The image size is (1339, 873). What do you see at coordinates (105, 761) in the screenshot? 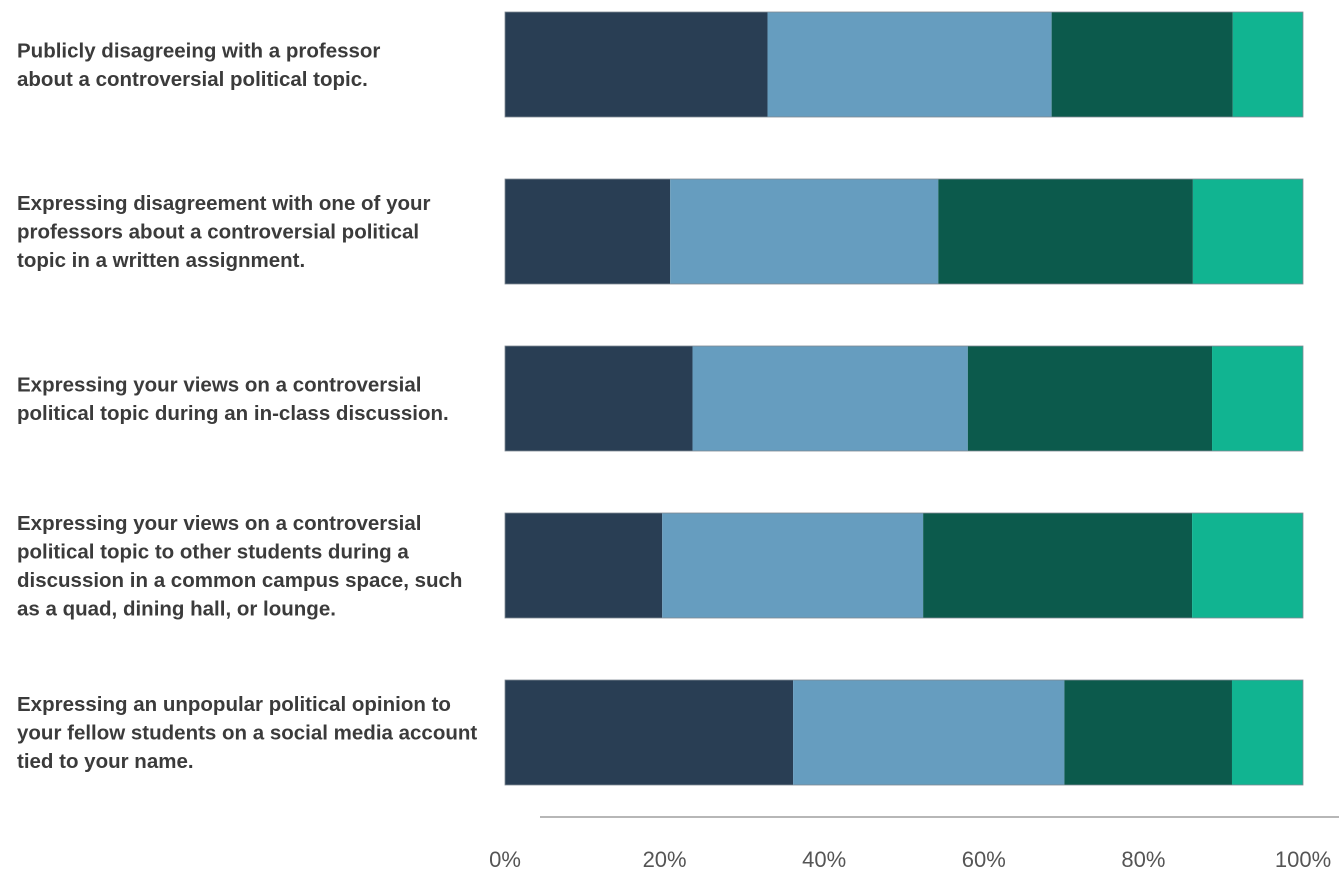
I see `category-label-line: tied to your name.` at bounding box center [105, 761].